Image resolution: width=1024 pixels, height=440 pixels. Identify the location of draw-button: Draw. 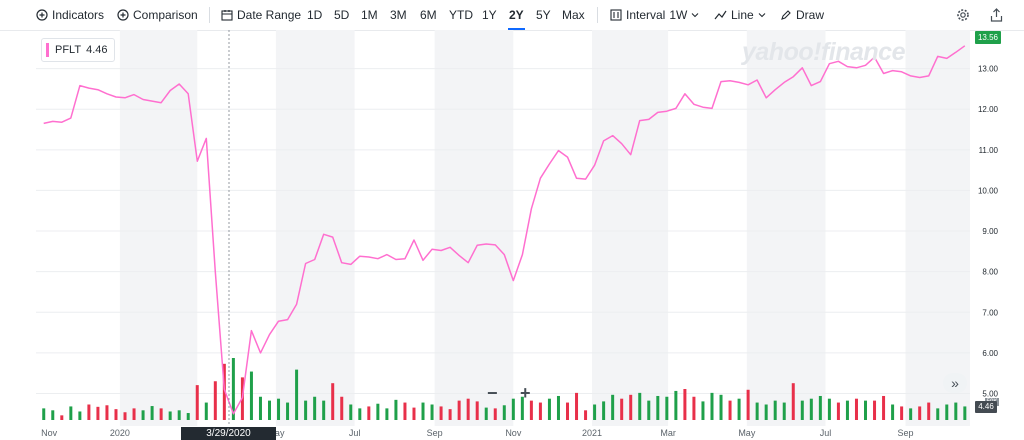
(802, 15).